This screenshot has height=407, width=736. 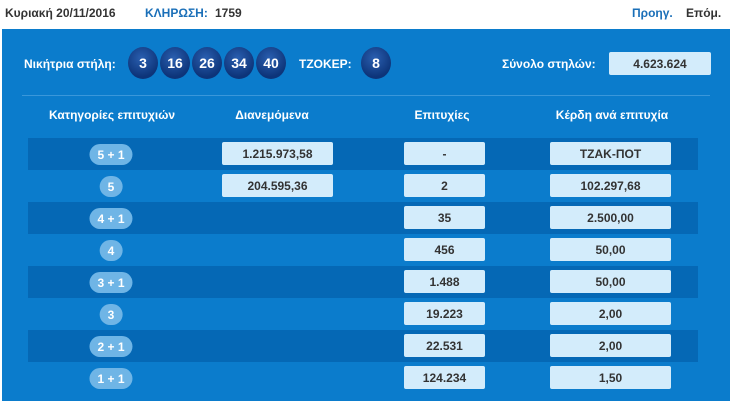 I want to click on category-badge: 3, so click(x=111, y=314).